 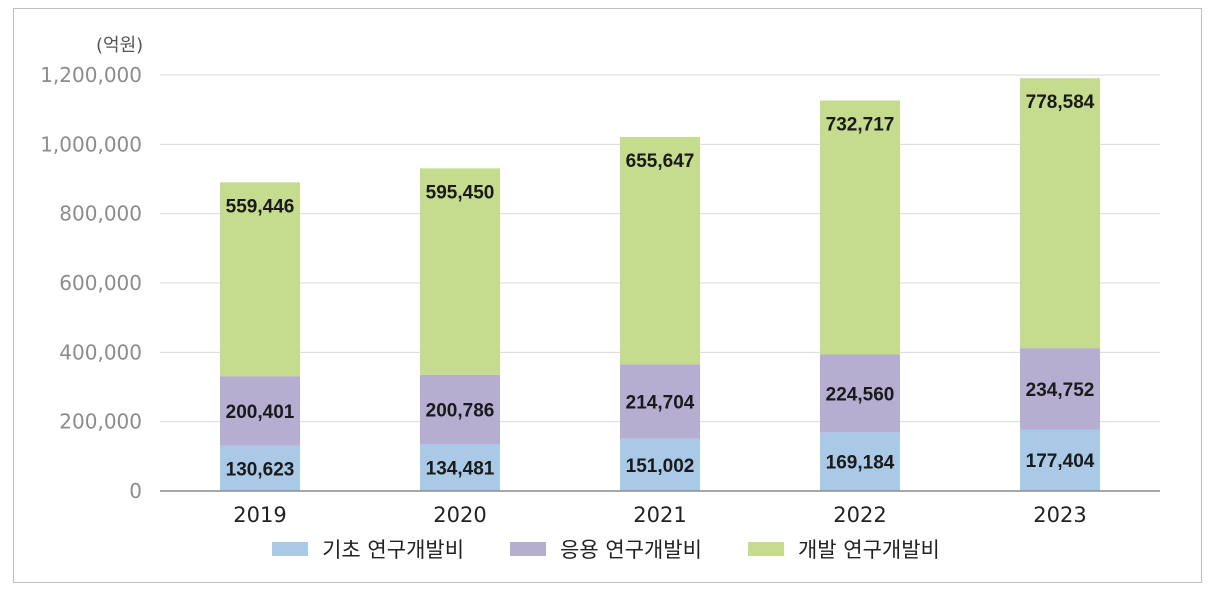 I want to click on legend-swatch-applied, so click(x=528, y=549).